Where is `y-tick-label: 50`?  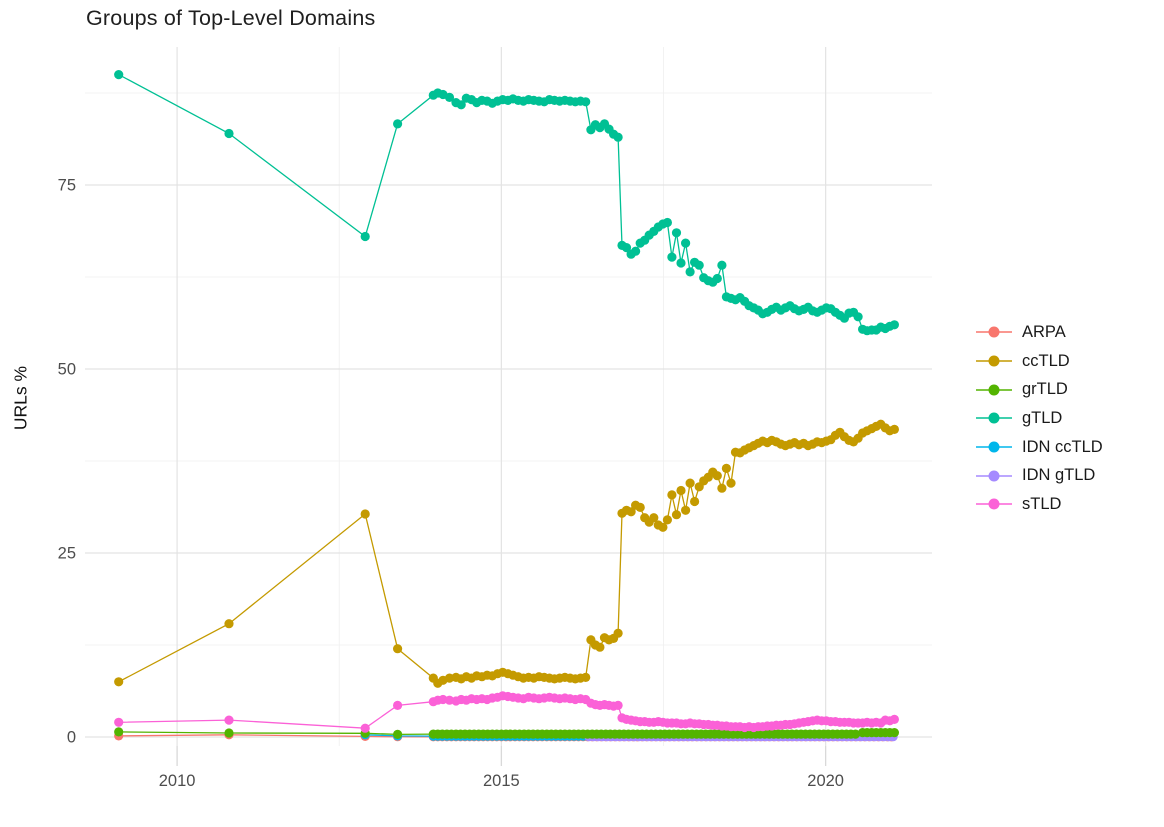 y-tick-label: 50 is located at coordinates (67, 370).